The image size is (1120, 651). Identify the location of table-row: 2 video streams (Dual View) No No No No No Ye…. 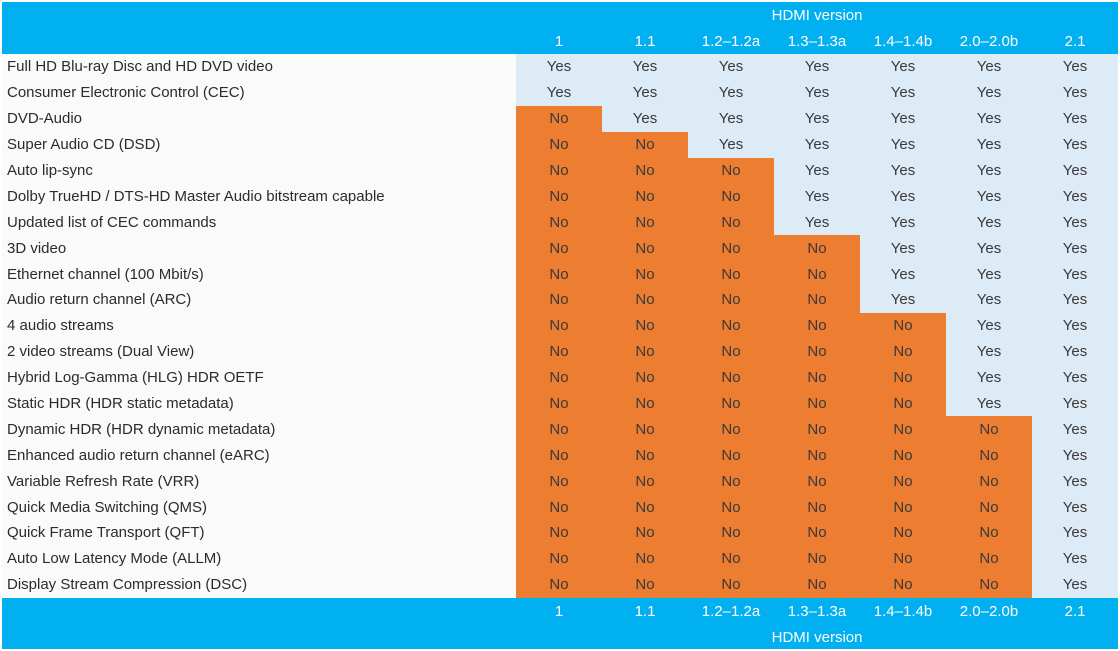
(560, 351).